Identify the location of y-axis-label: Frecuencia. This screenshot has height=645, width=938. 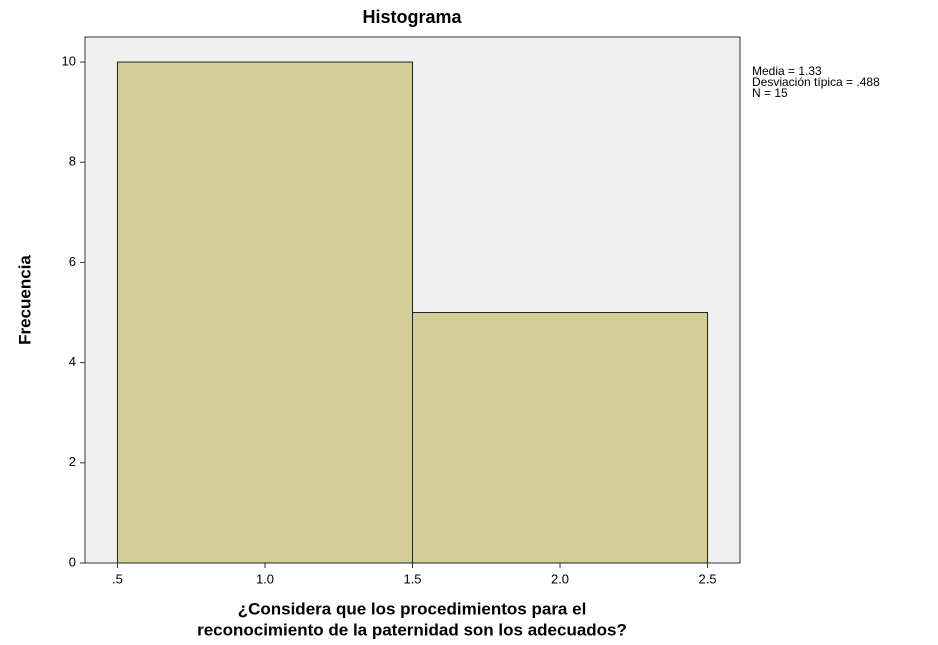
(24, 300).